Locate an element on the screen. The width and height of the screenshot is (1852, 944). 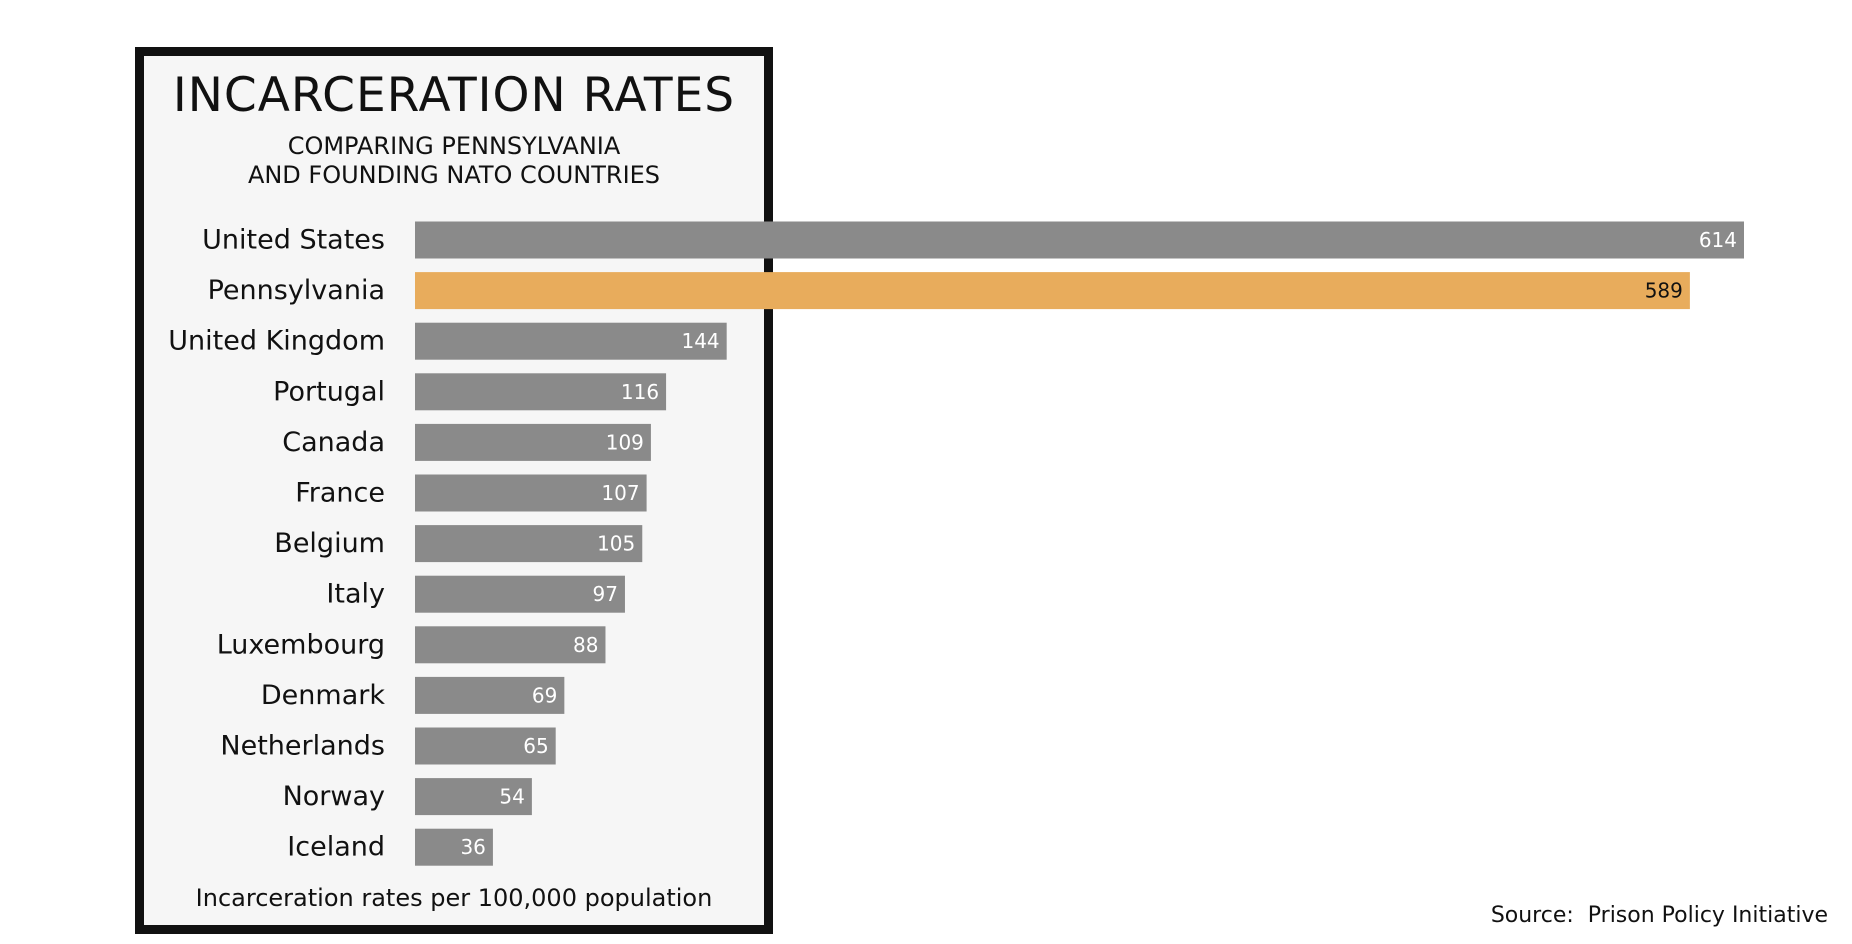
category-label-united-kingdom: United Kingdom is located at coordinates (276, 341).